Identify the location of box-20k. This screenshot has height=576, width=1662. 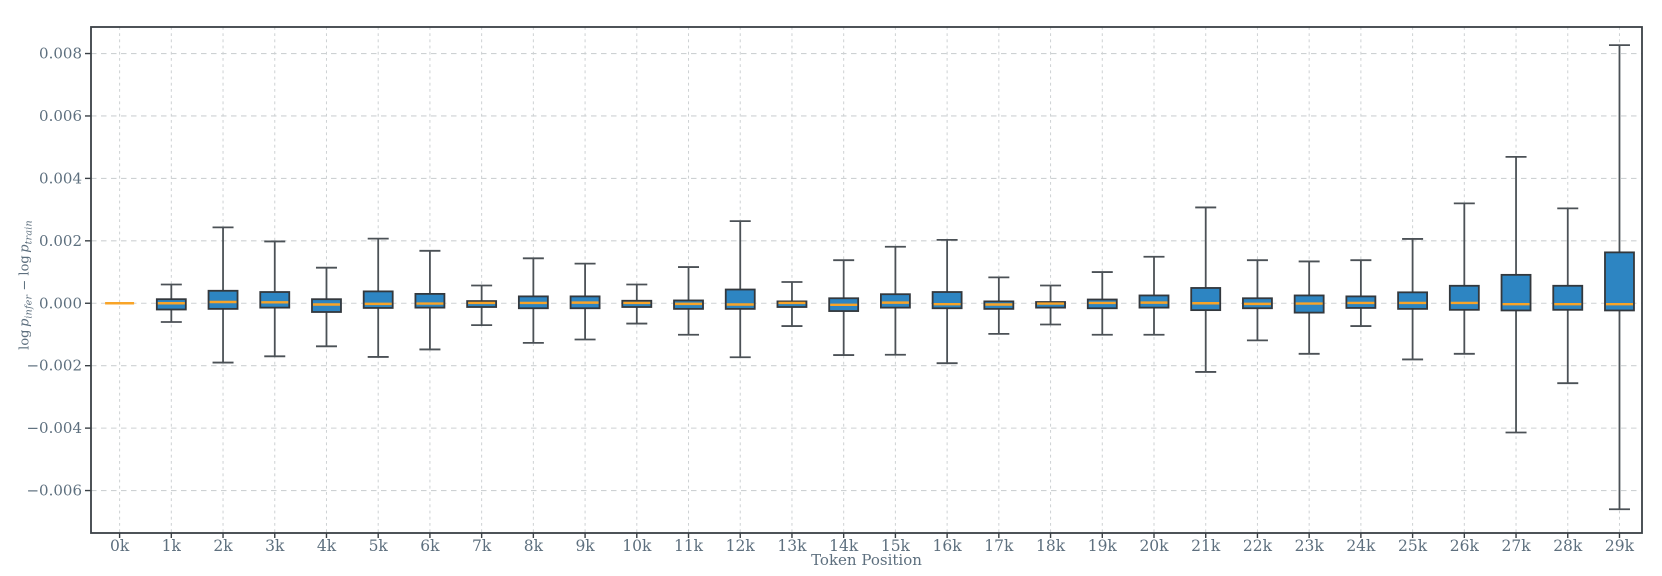
(1154, 295).